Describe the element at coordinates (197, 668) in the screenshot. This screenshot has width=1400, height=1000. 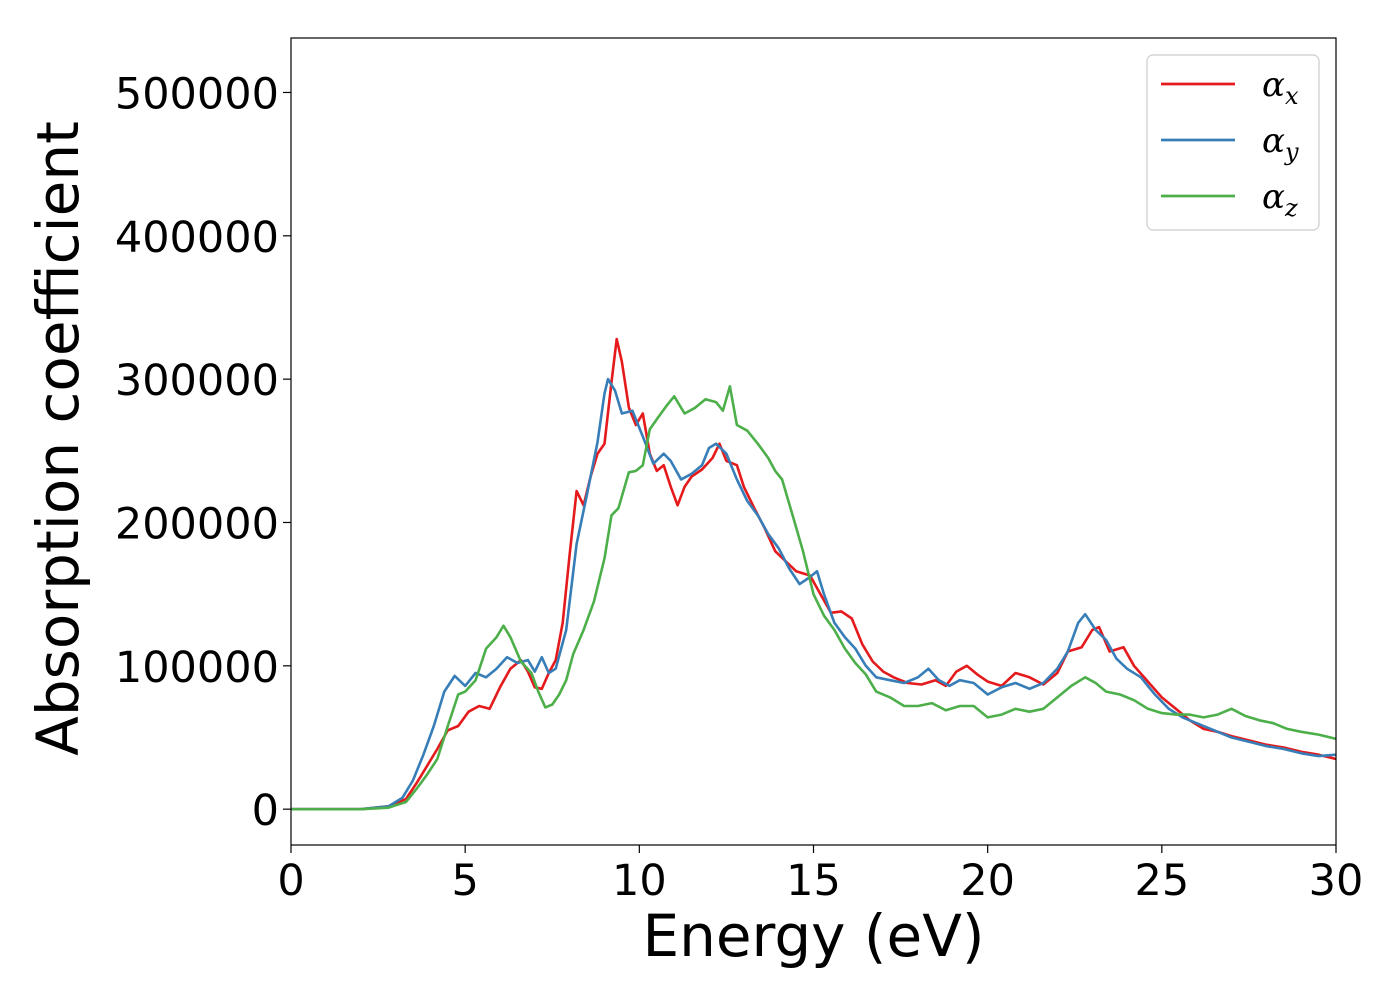
I see `y-tick-label: 100000` at that location.